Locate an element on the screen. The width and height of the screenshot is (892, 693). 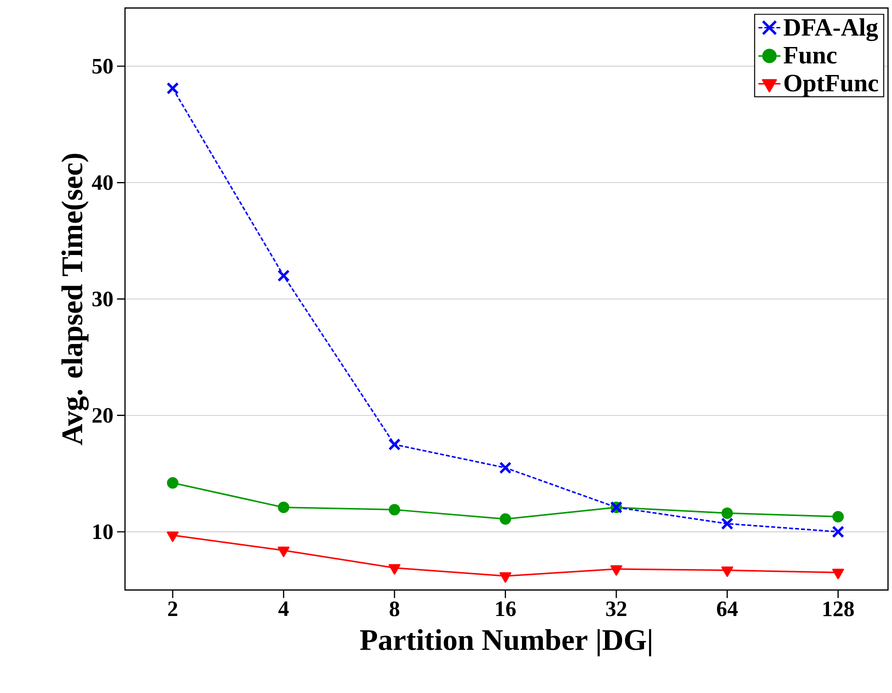
legend-label: OptFunc is located at coordinates (831, 85).